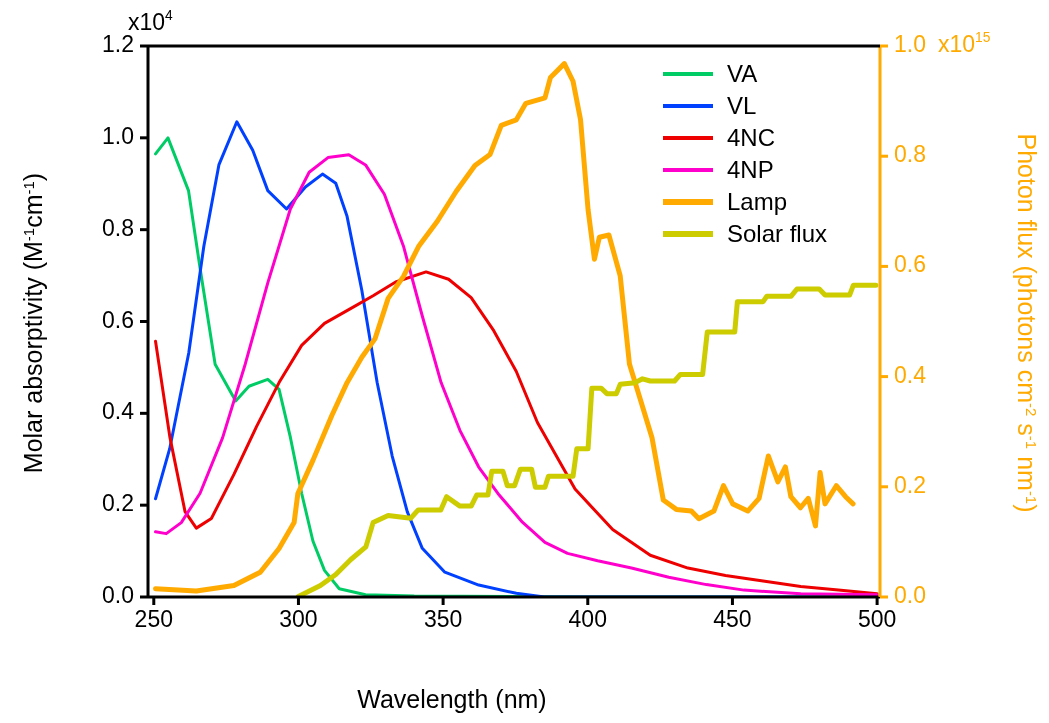 This screenshot has width=1049, height=723. Describe the element at coordinates (118, 411) in the screenshot. I see `y-tick-label: 0.4` at that location.